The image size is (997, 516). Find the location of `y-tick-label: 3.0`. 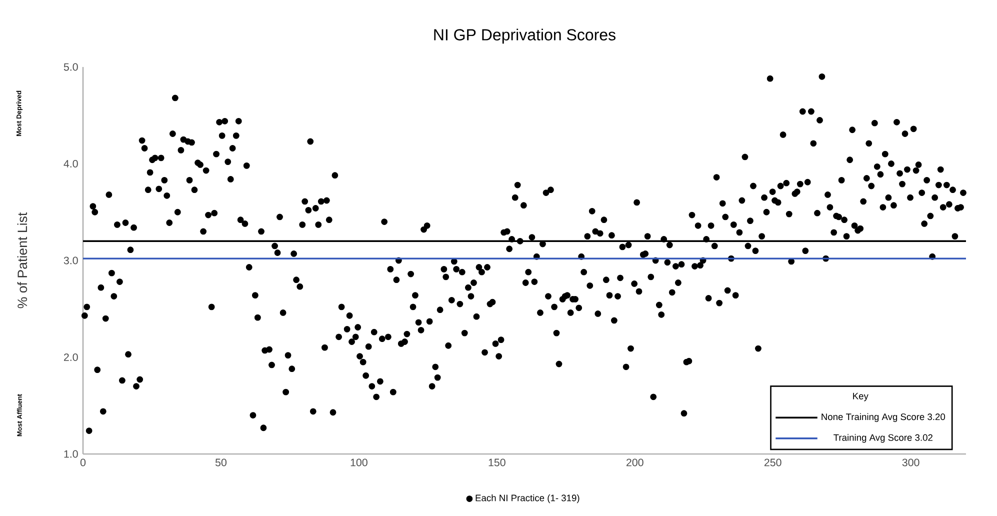

y-tick-label: 3.0 is located at coordinates (71, 260).